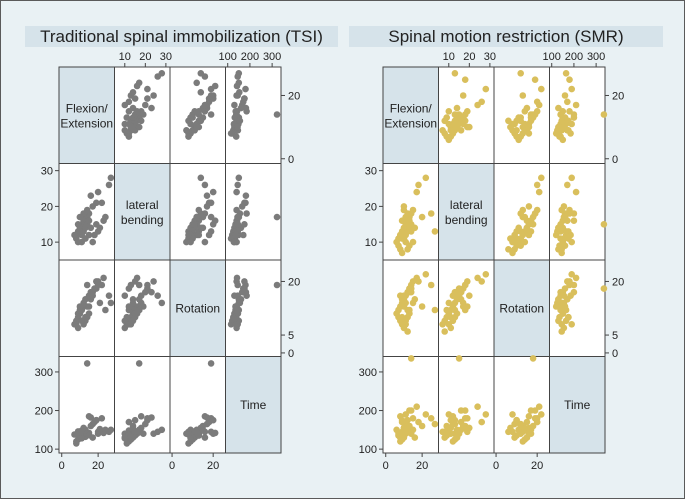 This screenshot has height=499, width=685. Describe the element at coordinates (166, 57) in the screenshot. I see `tick-label: 30` at that location.